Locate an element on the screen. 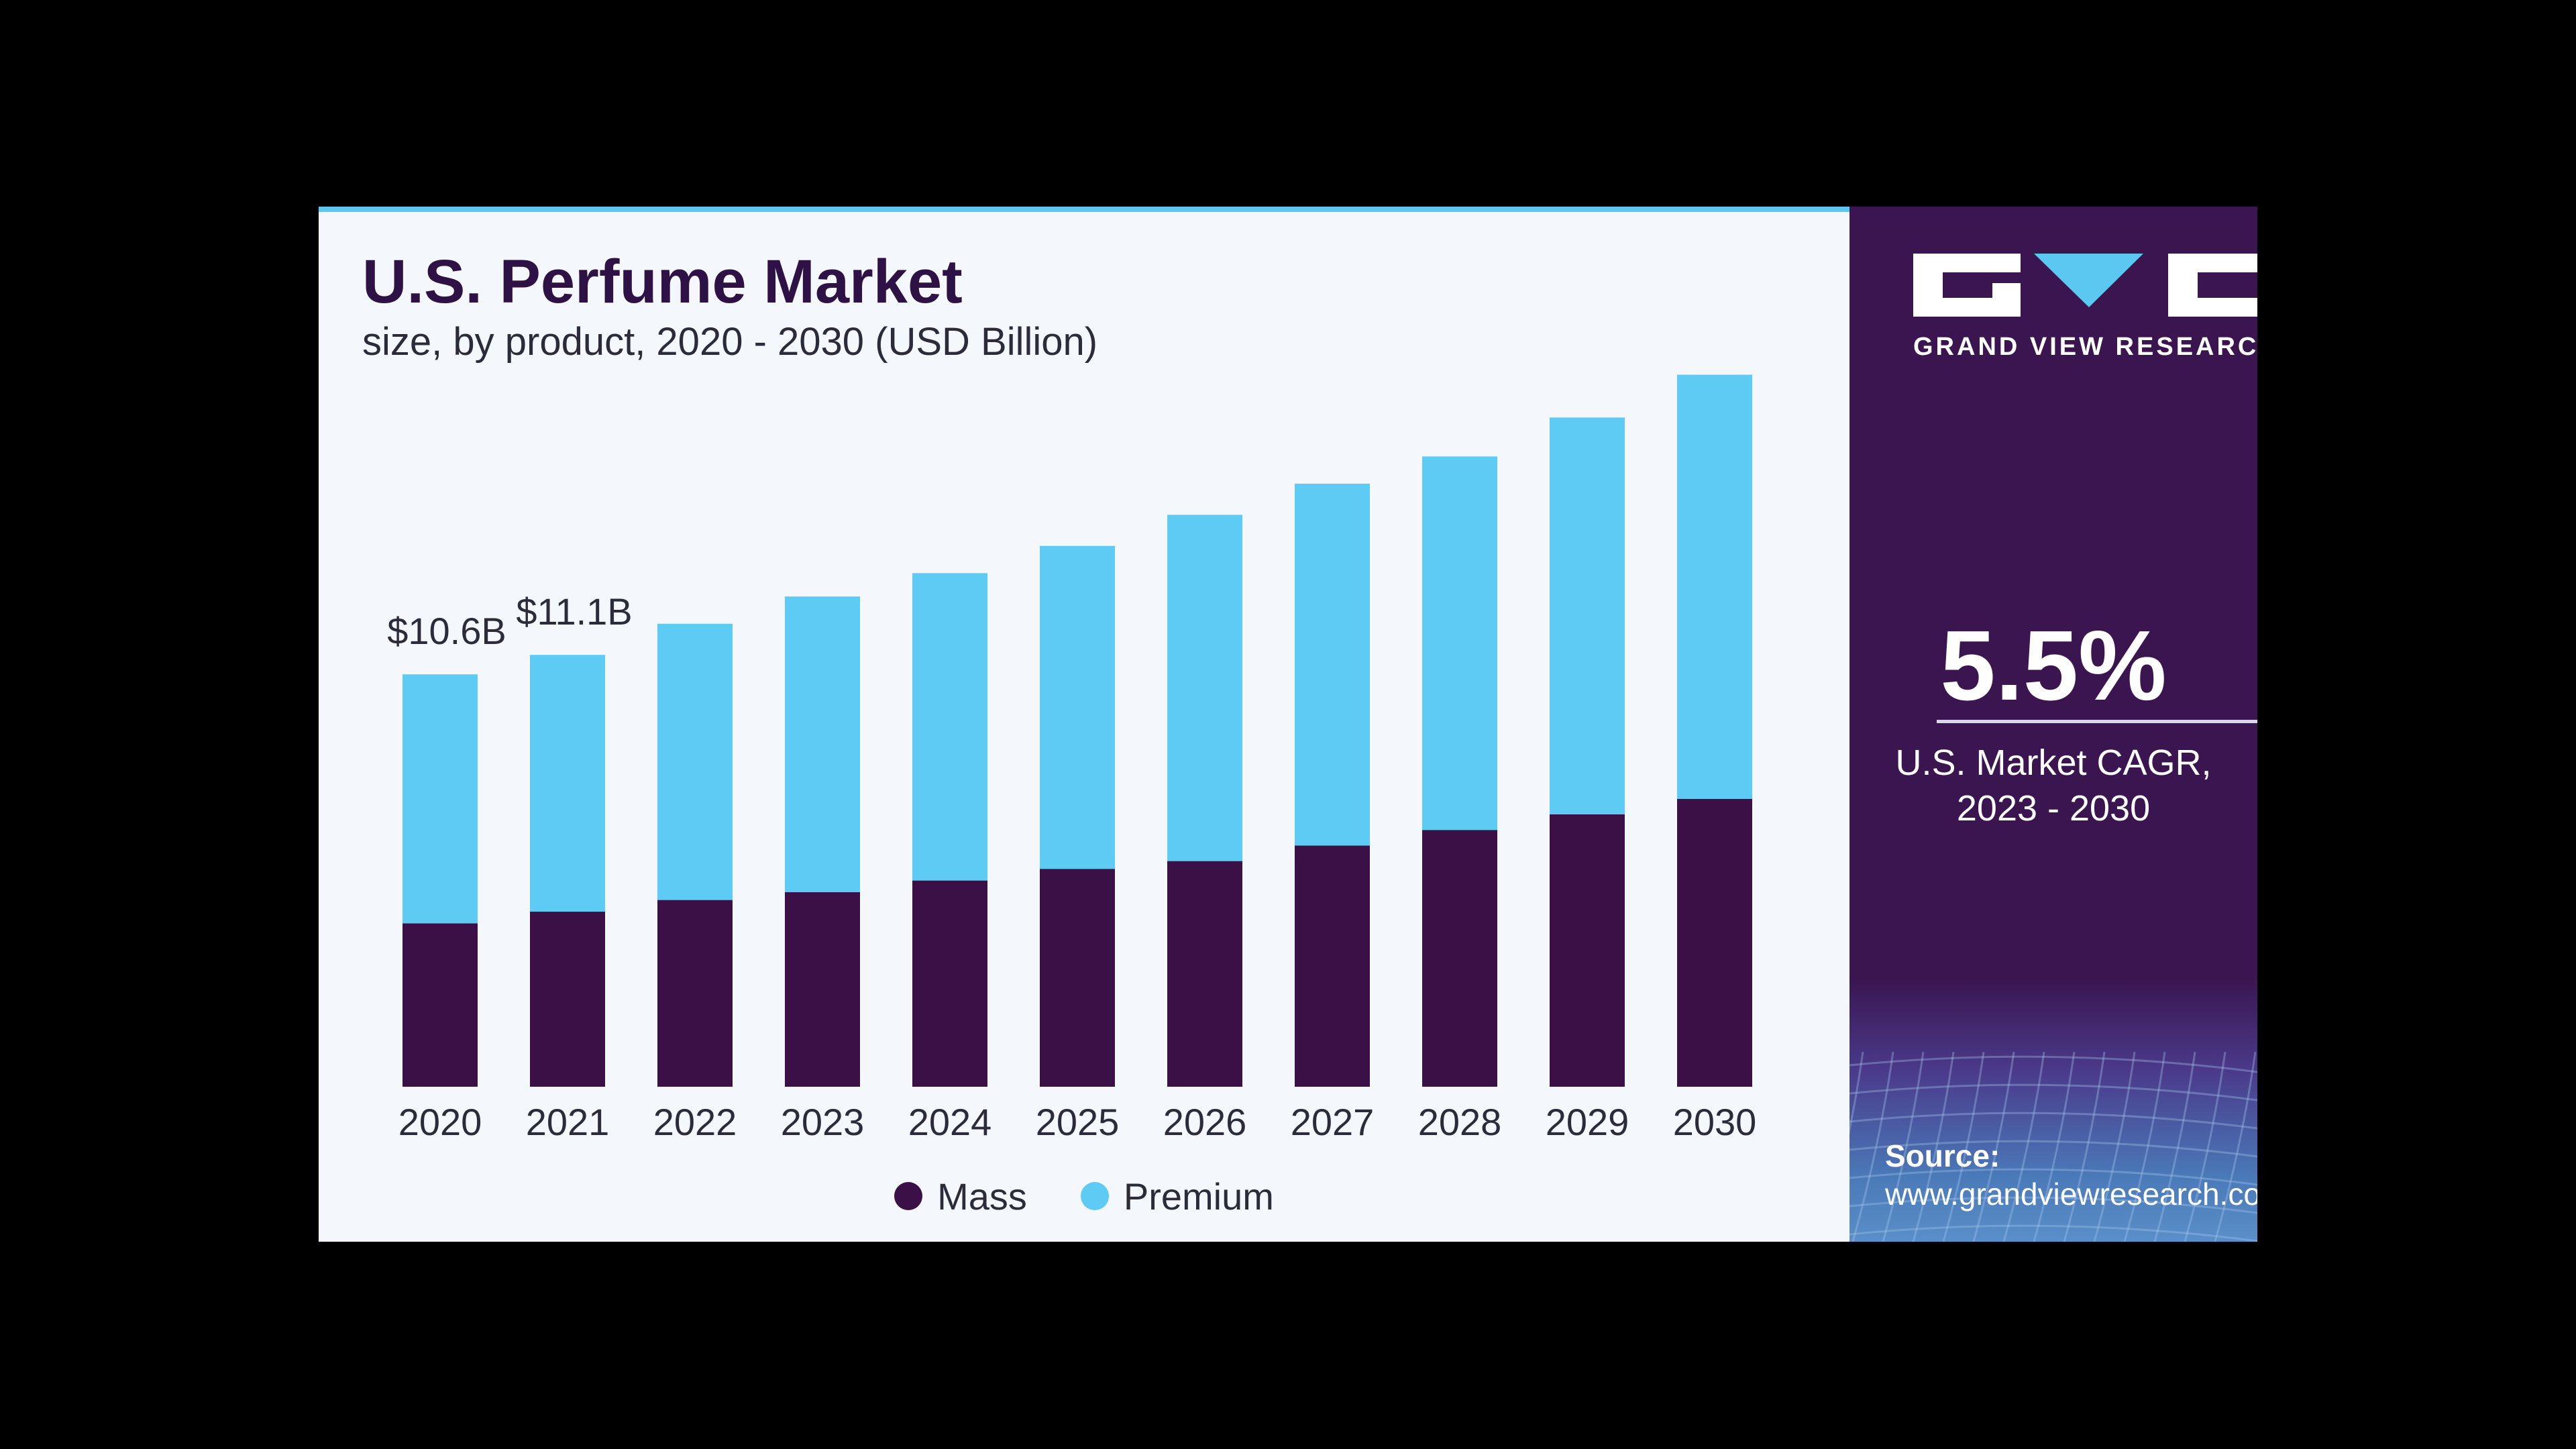 The height and width of the screenshot is (1449, 2576). x-tick-label-2028: 2028 is located at coordinates (1460, 1122).